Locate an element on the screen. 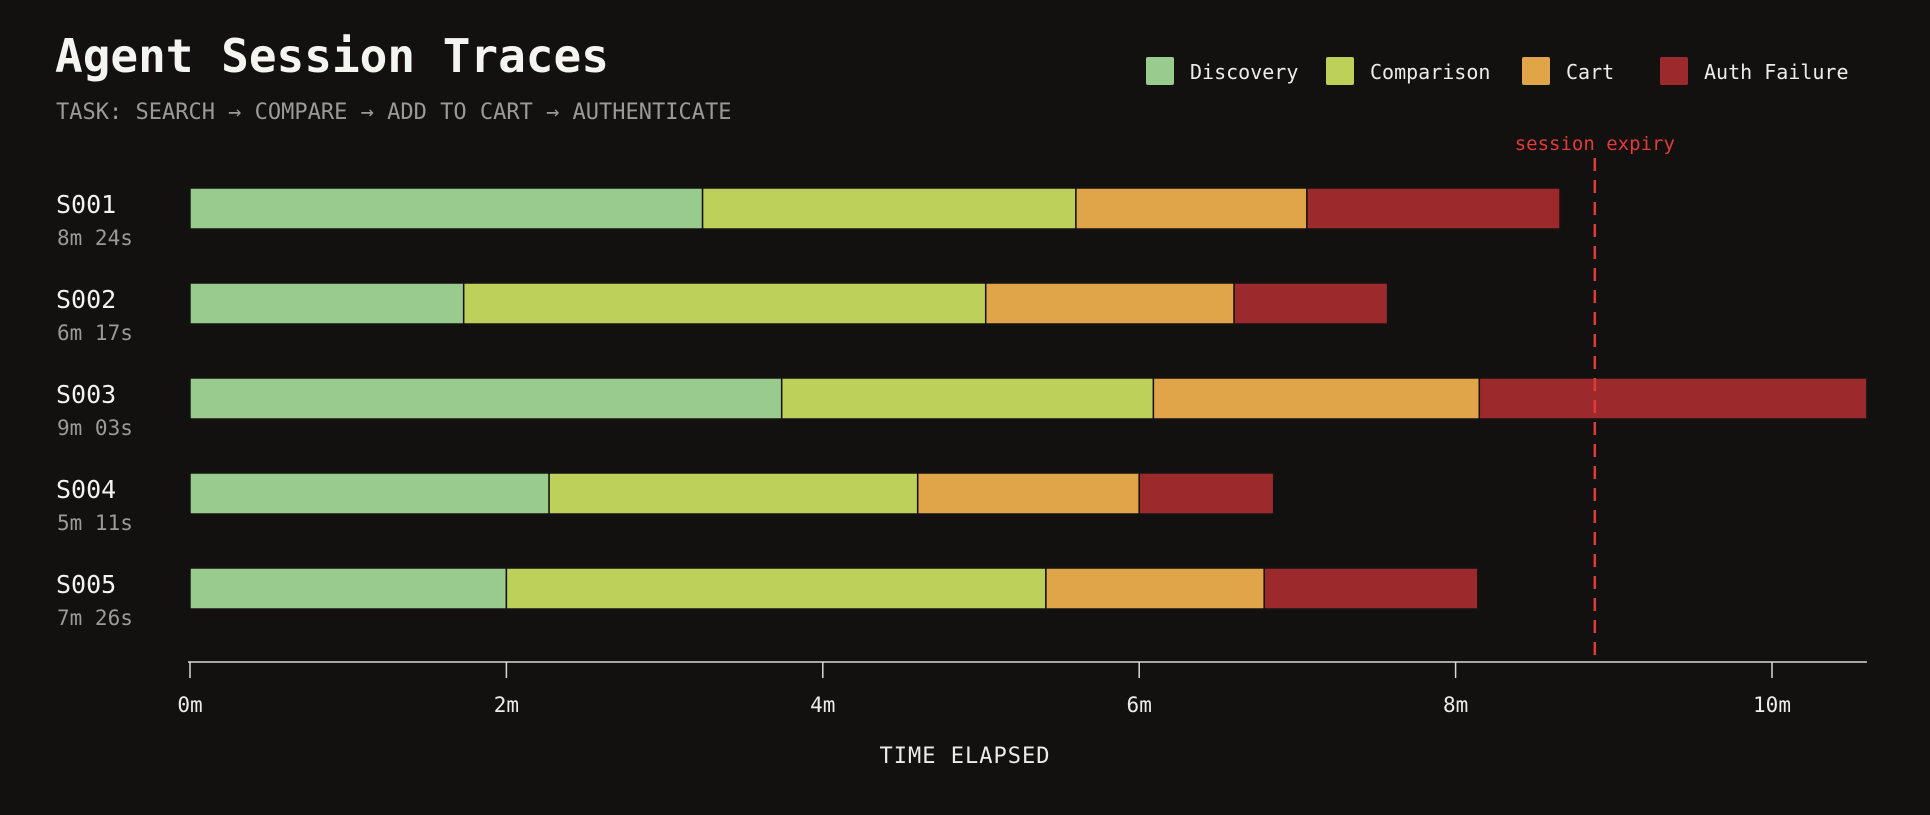 The height and width of the screenshot is (815, 1930). bar-s001-comparison is located at coordinates (889, 208).